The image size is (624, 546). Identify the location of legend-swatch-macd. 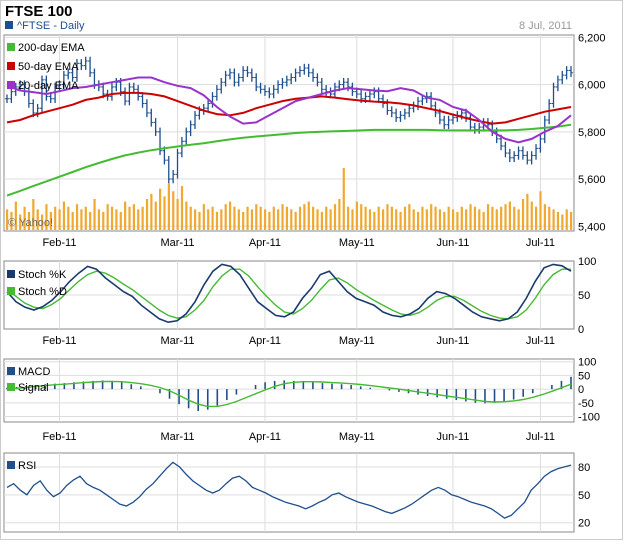
(11, 371).